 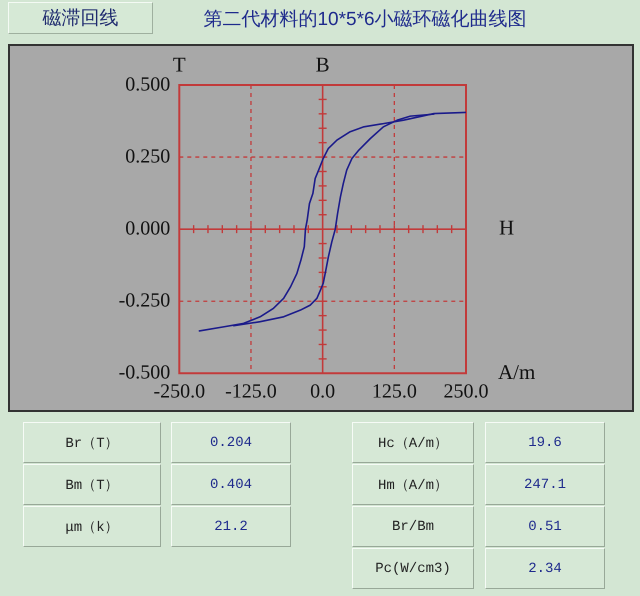 What do you see at coordinates (517, 372) in the screenshot?
I see `x-axis-title: A/m` at bounding box center [517, 372].